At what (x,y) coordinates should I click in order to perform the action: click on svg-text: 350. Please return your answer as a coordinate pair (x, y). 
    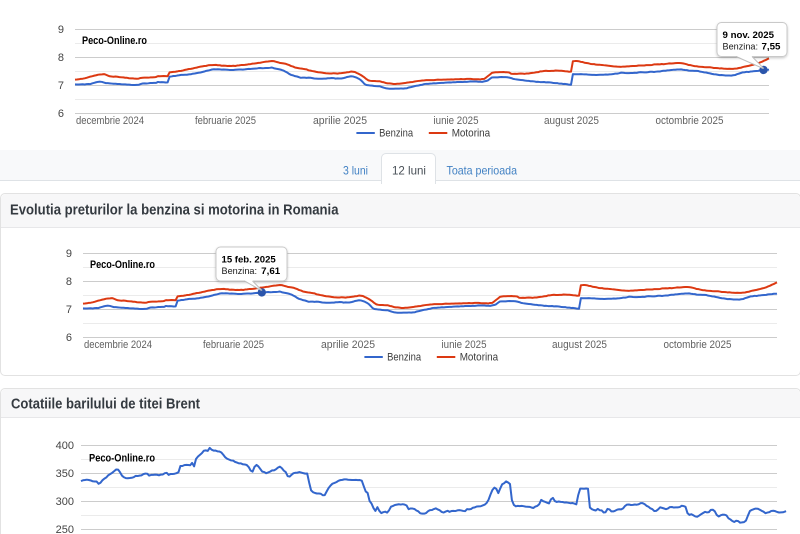
    Looking at the image, I should click on (65, 474).